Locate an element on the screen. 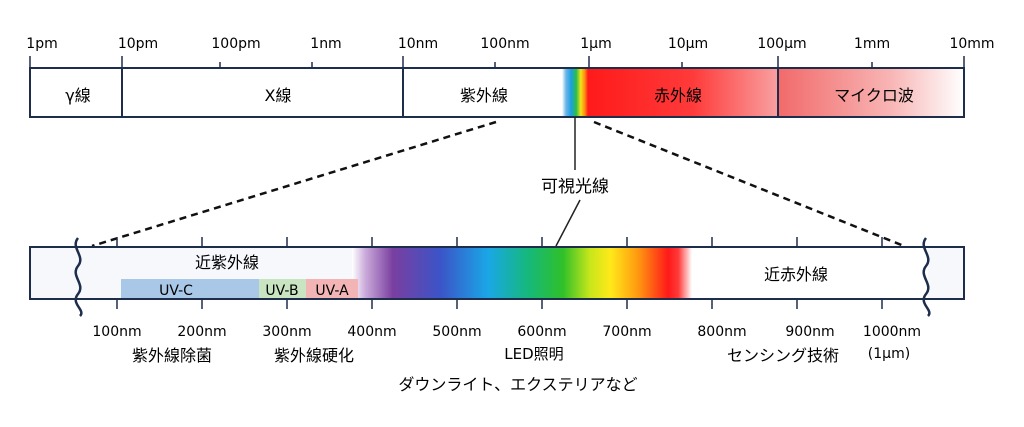  bottom-tick-label: 1000nm is located at coordinates (892, 332).